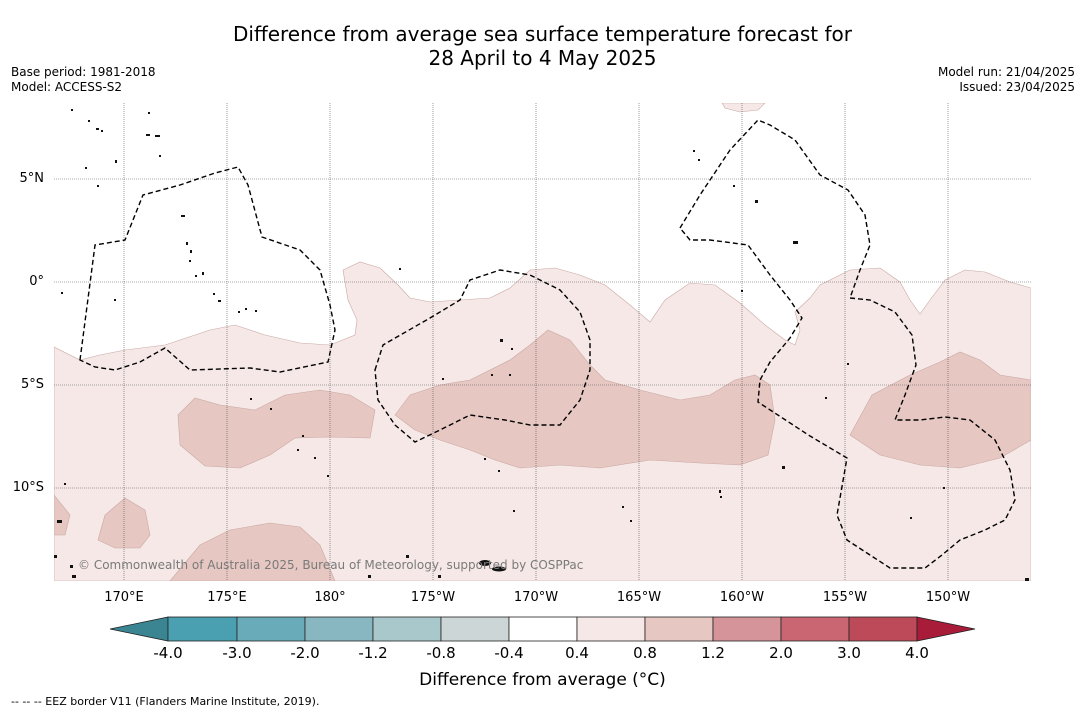 The width and height of the screenshot is (1085, 713). Describe the element at coordinates (743, 108) in the screenshot. I see `anomaly-region-light-north` at that location.